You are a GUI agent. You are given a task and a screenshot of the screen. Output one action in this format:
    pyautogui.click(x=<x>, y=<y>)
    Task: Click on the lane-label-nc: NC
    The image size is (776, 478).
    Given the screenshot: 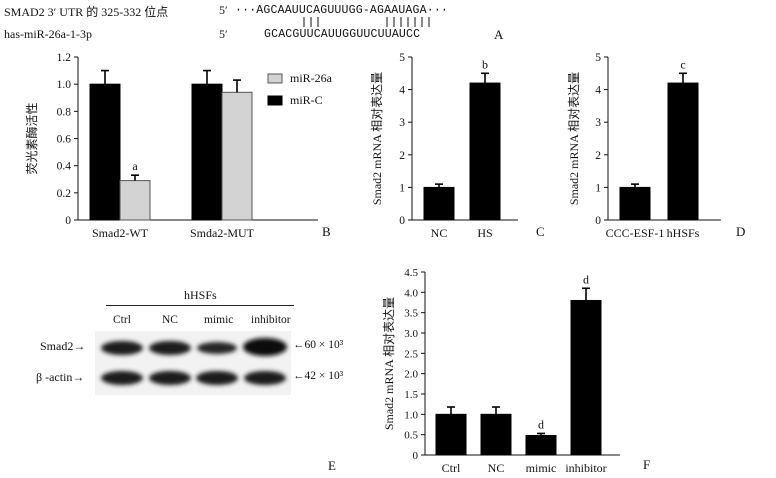 What is the action you would take?
    pyautogui.click(x=170, y=320)
    